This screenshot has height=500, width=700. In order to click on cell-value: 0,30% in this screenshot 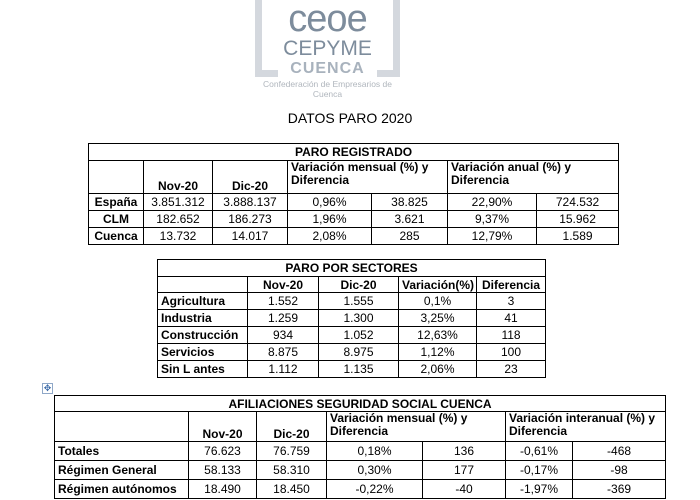, I will do `click(374, 470)`.